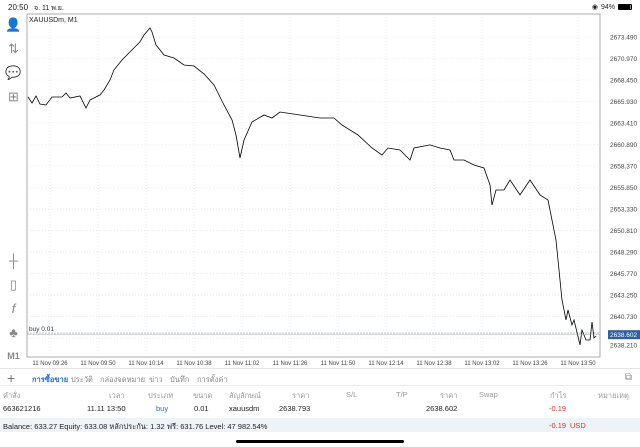 This screenshot has height=447, width=640. I want to click on order-type: buy, so click(162, 408).